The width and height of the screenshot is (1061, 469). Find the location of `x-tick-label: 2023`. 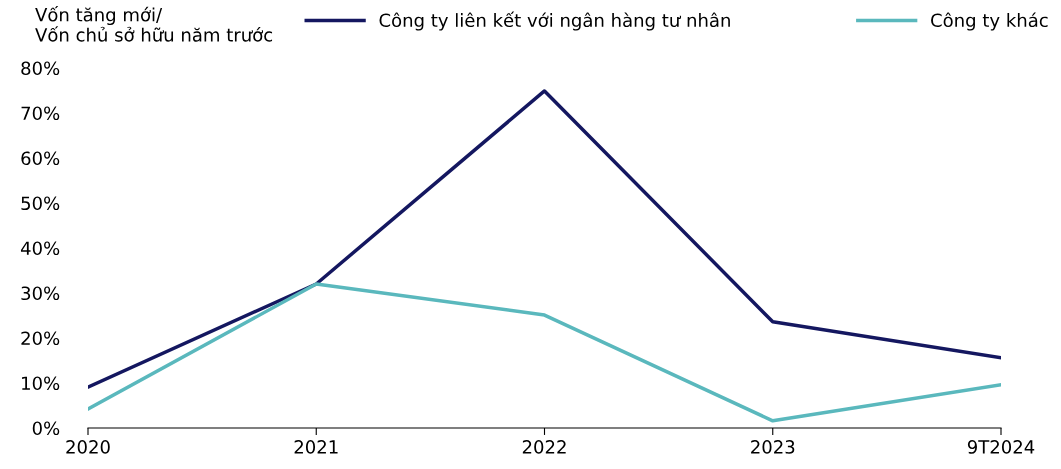

x-tick-label: 2023 is located at coordinates (773, 447).